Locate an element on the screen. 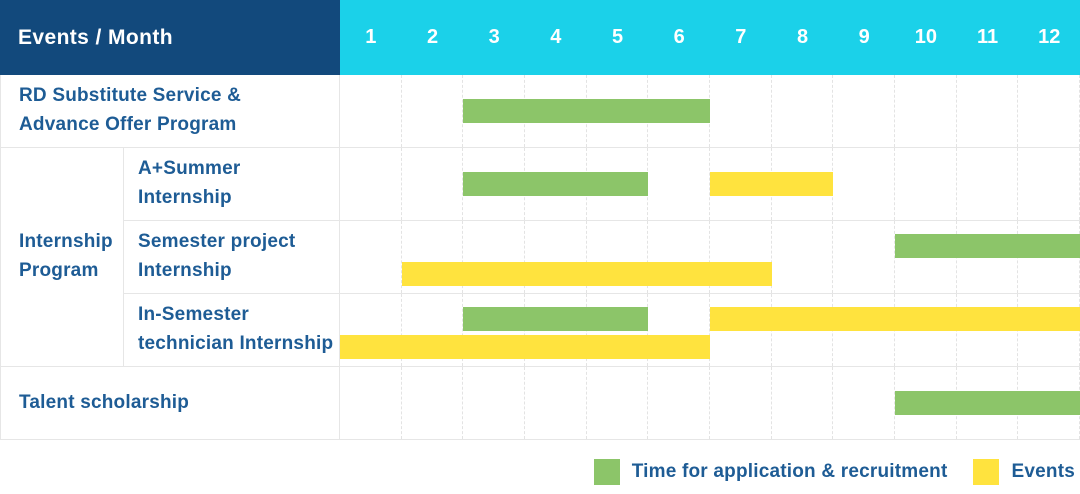 The height and width of the screenshot is (494, 1080). month-header-cell: 5 is located at coordinates (617, 37).